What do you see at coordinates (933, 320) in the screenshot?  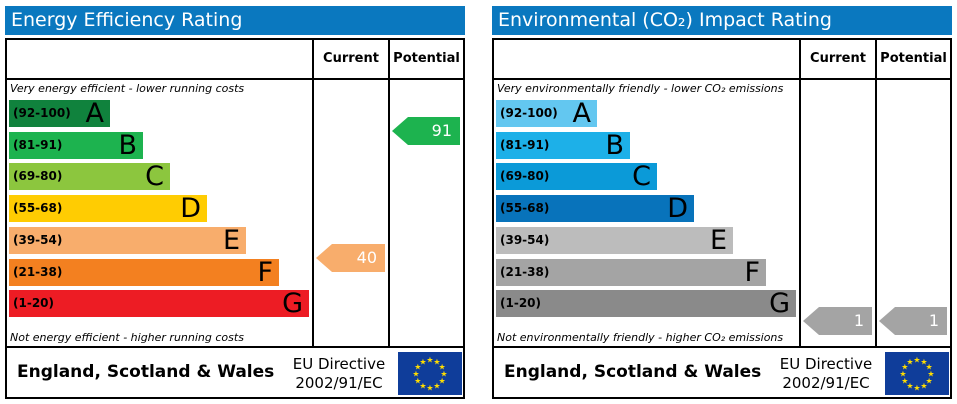 I see `environment-potential-value: 1` at bounding box center [933, 320].